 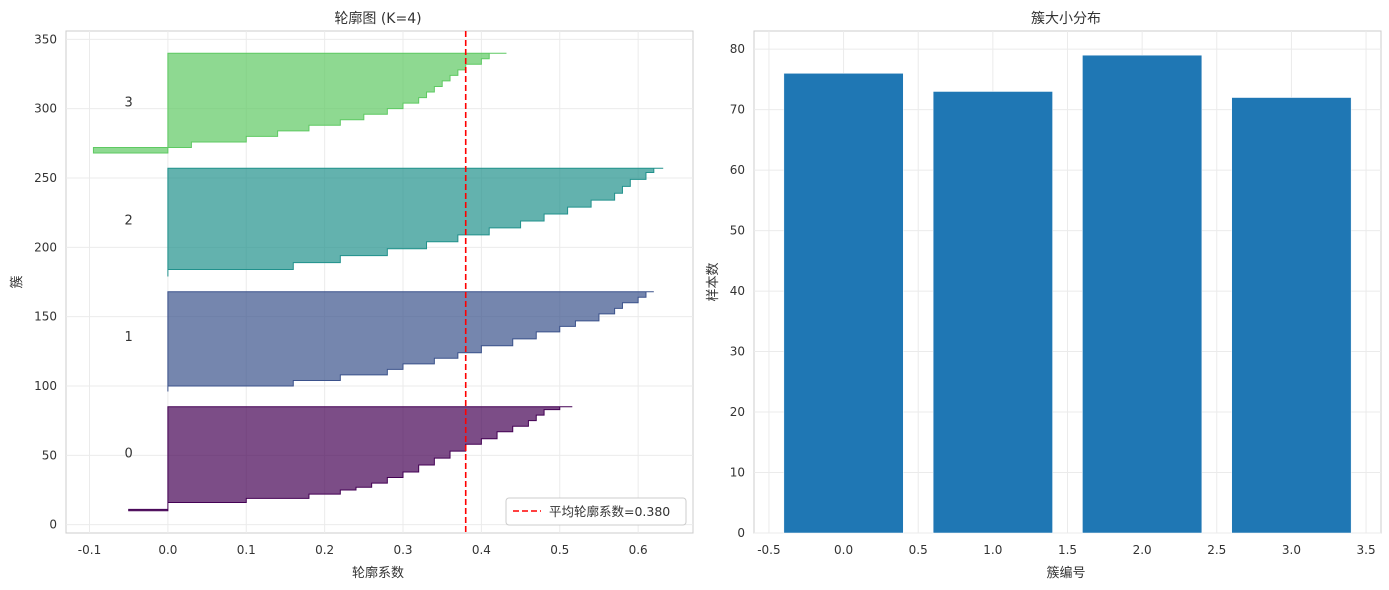 I want to click on cluster-size-y-axis-label: 样本数, so click(x=713, y=281).